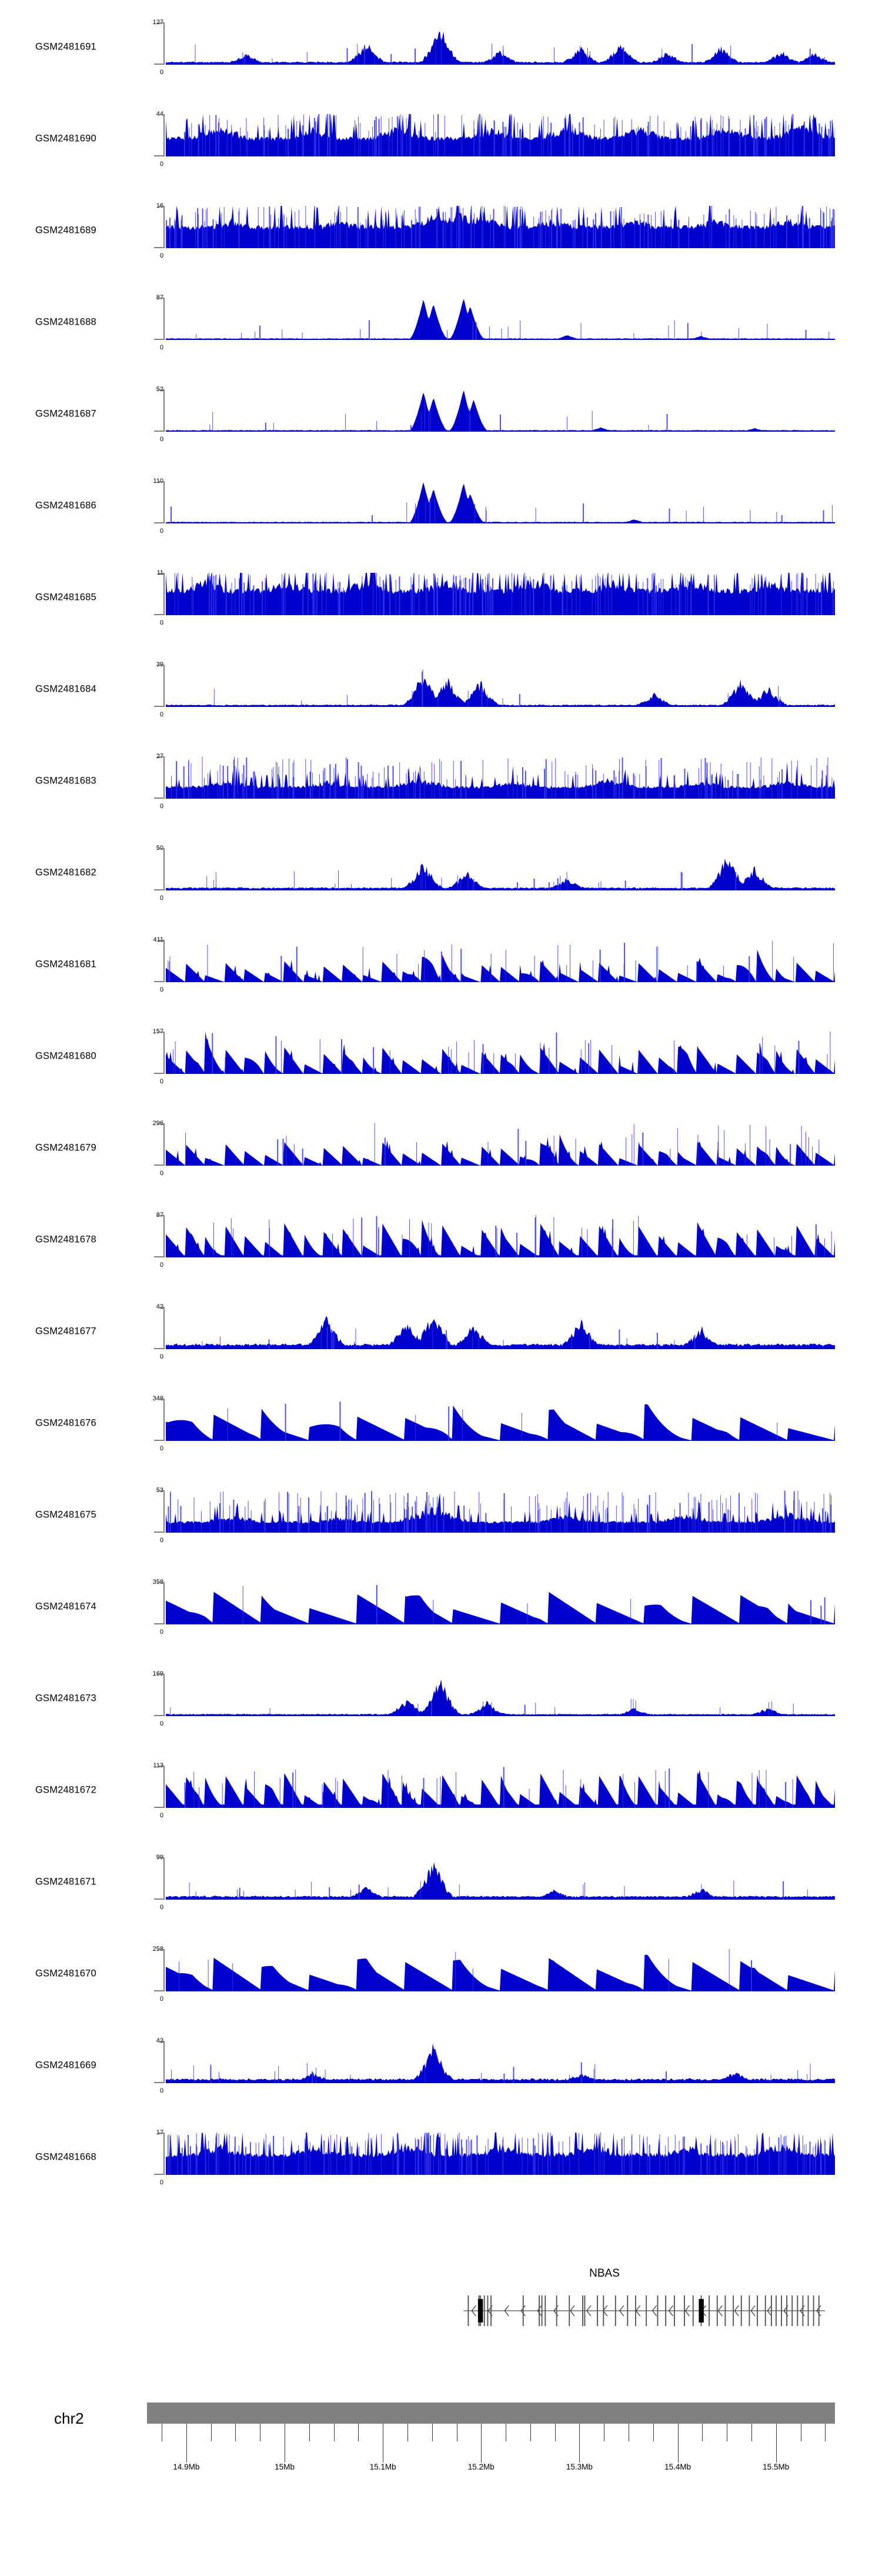 The height and width of the screenshot is (2576, 882). I want to click on coverage-track: GSM2481688870, so click(441, 322).